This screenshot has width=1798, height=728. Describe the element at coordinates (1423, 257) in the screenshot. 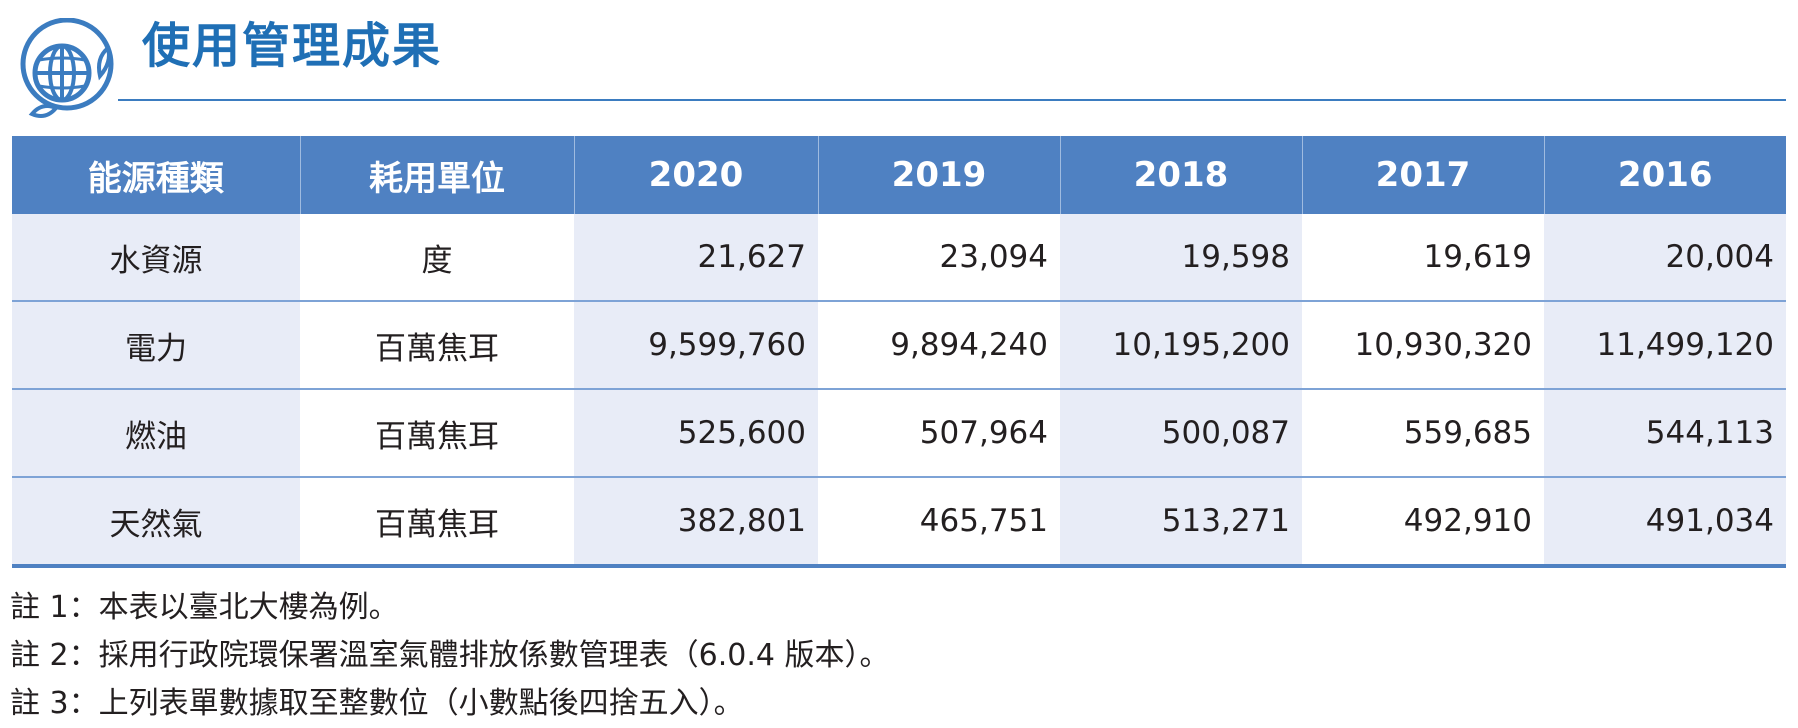

I see `value-cell-2017: 19,619` at that location.